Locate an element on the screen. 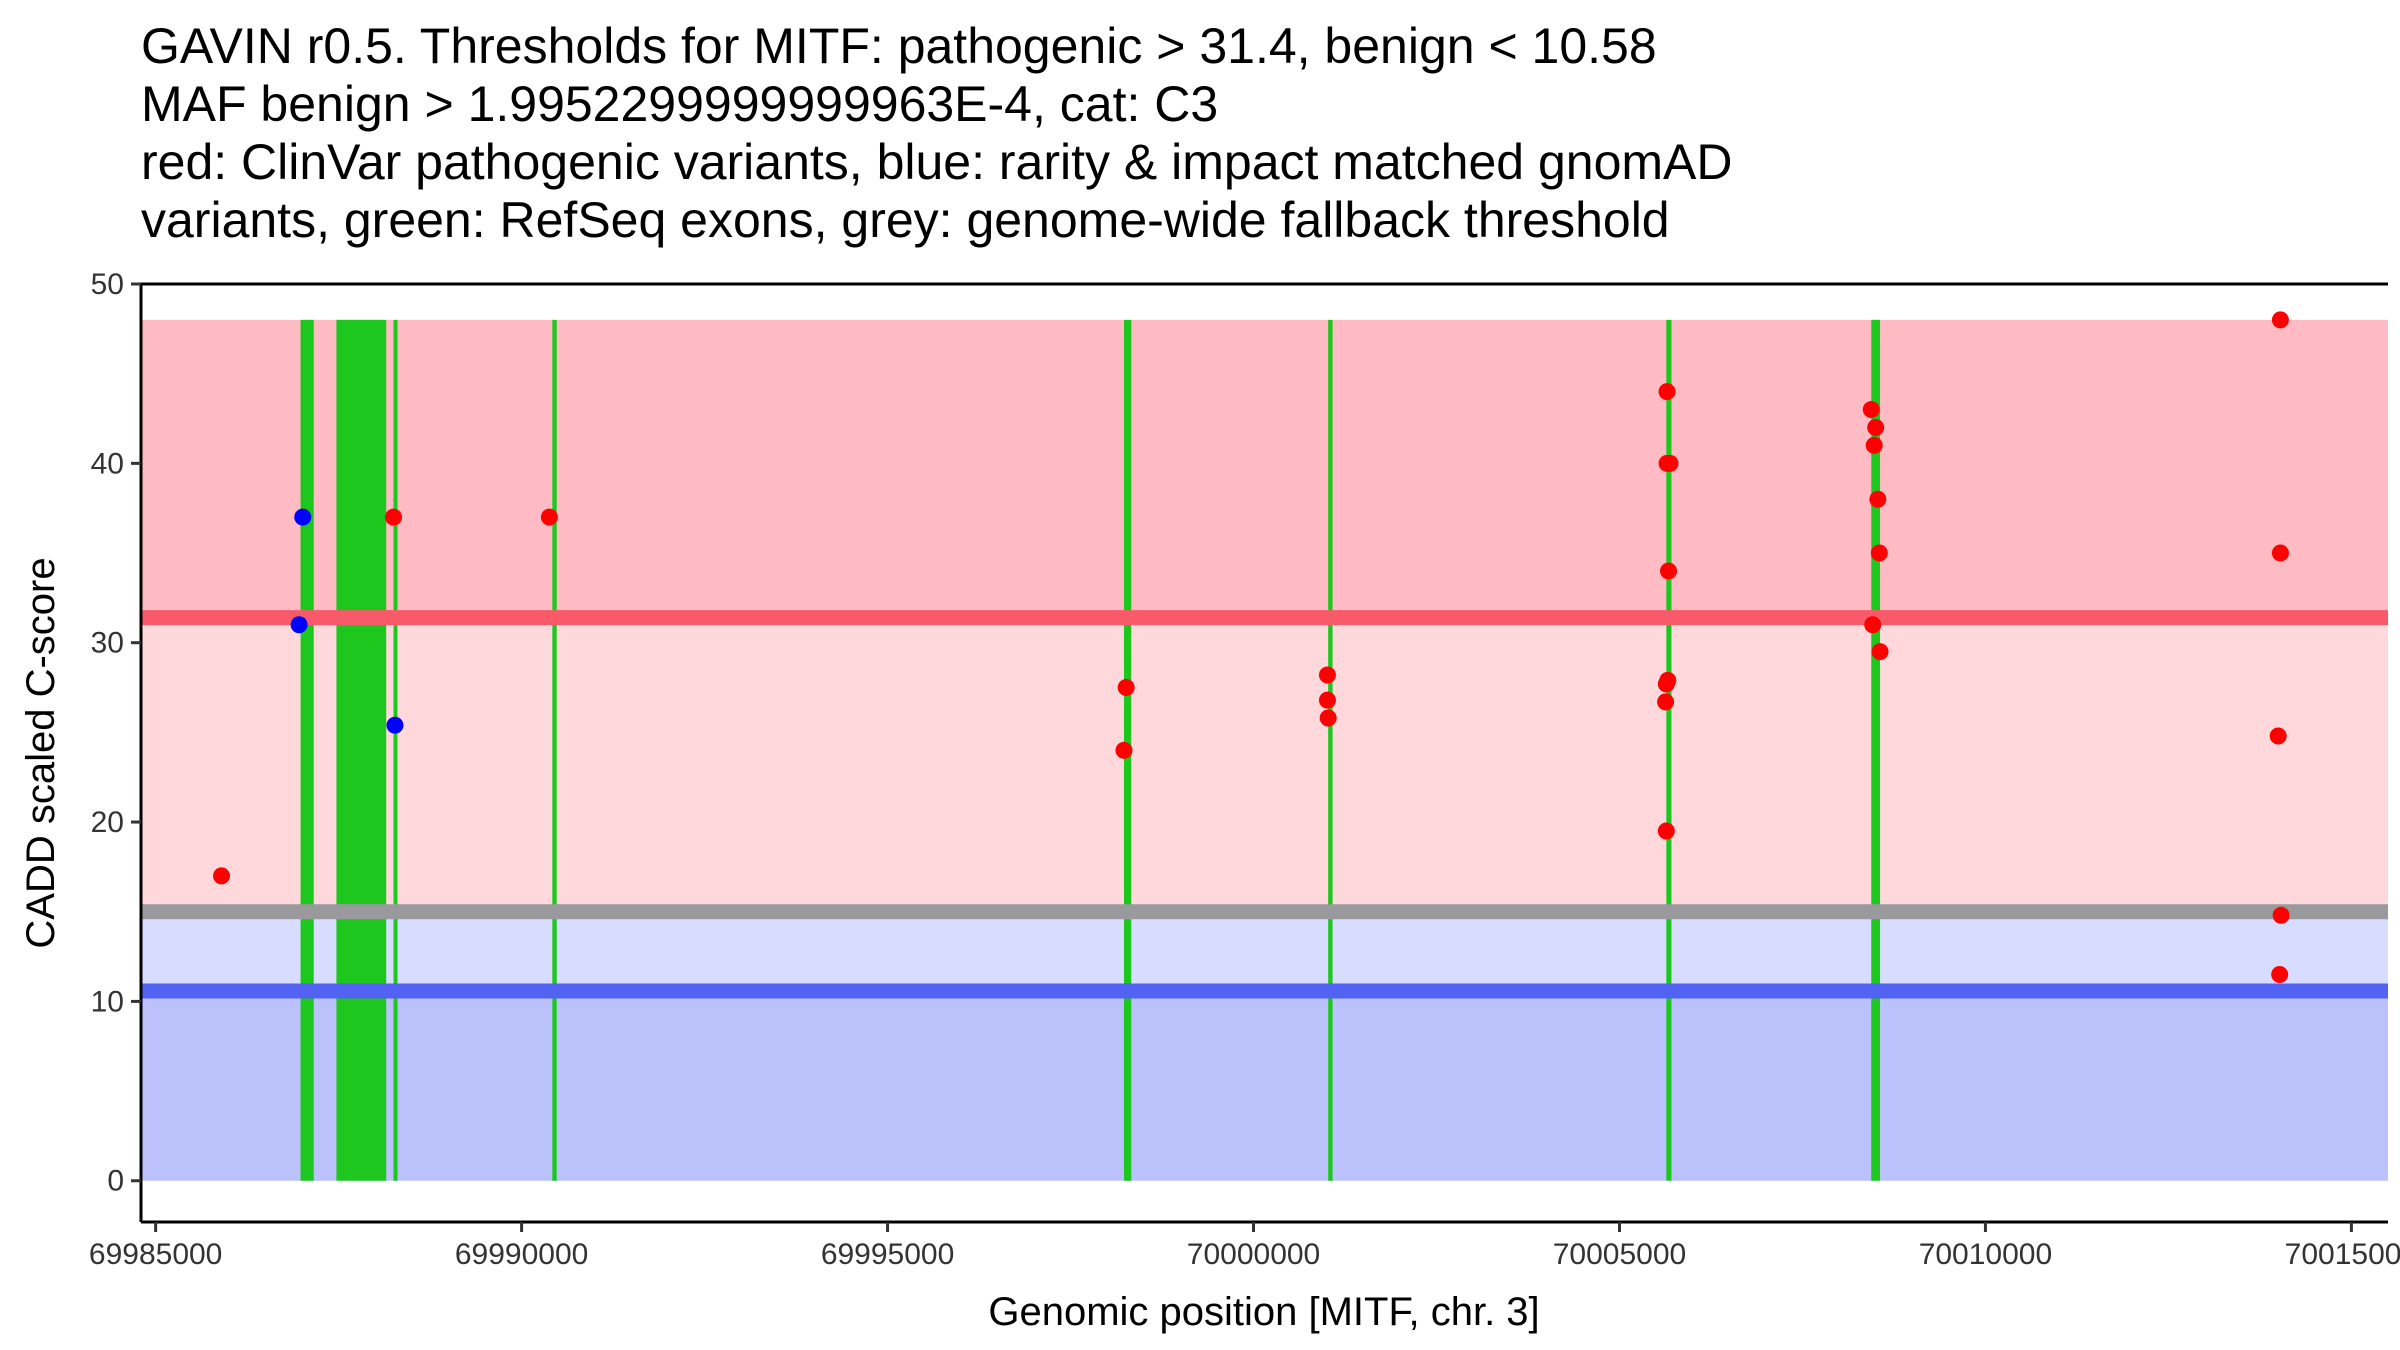 The image size is (2400, 1350). y-tick-label: 30 is located at coordinates (107, 643).